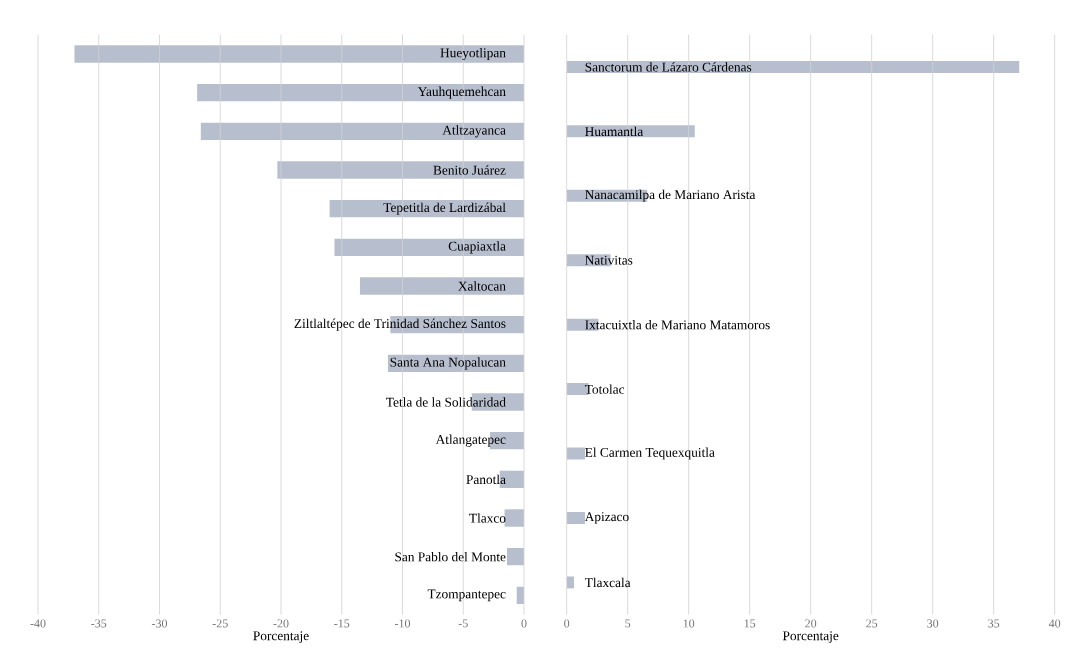  I want to click on x-tick-label: -40, so click(38, 623).